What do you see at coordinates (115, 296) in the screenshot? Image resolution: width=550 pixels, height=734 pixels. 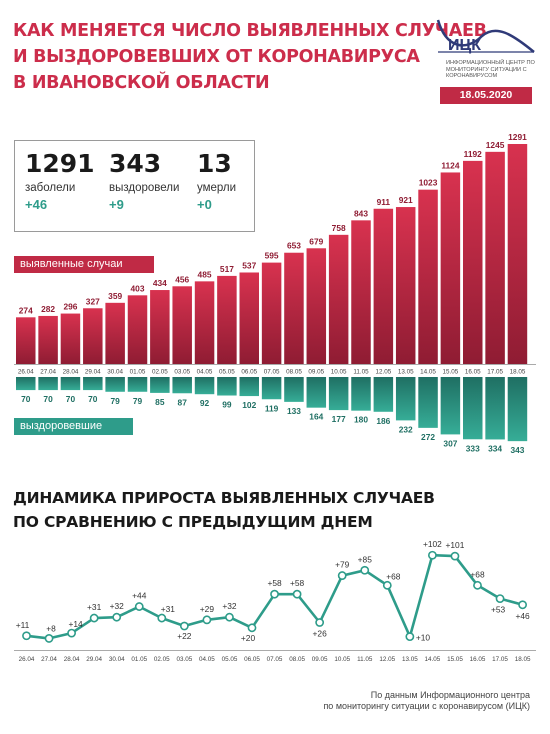 I see `confirmed-value-label: 359` at bounding box center [115, 296].